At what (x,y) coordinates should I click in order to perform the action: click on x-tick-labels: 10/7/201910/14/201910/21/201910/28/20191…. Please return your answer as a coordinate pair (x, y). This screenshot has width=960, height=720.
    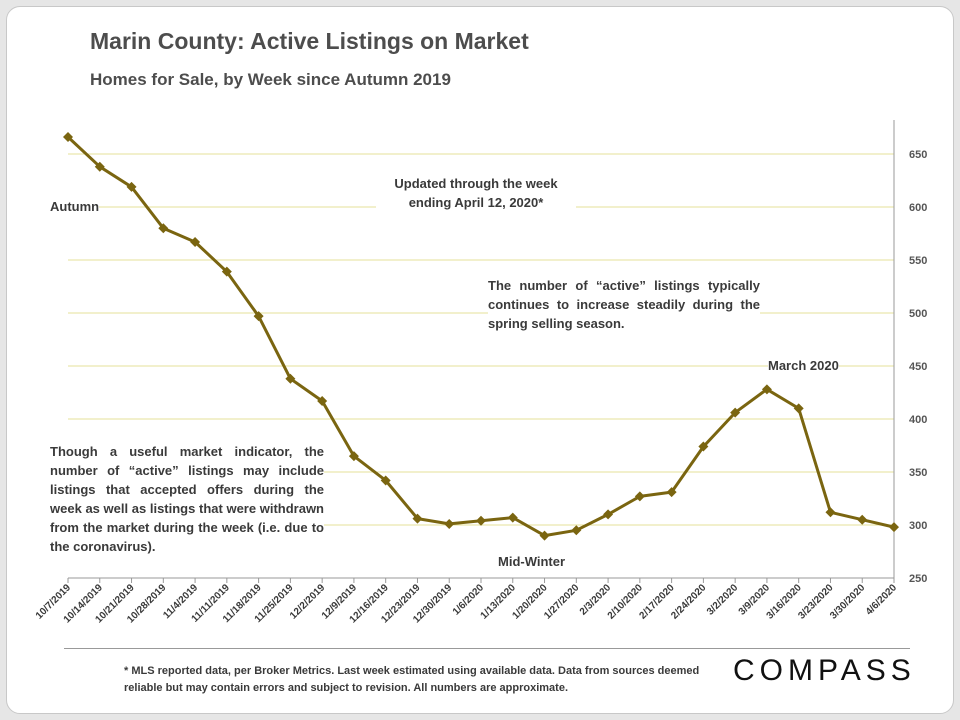
    Looking at the image, I should click on (467, 603).